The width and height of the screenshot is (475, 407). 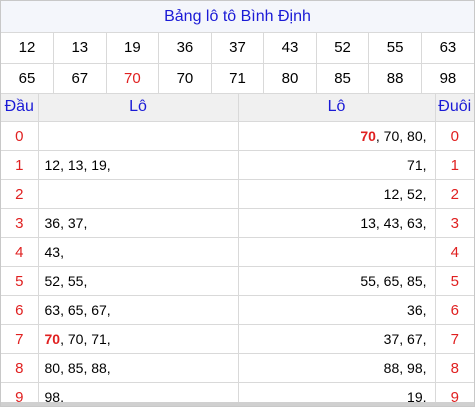 I want to click on number-cell: 43, so click(x=290, y=48).